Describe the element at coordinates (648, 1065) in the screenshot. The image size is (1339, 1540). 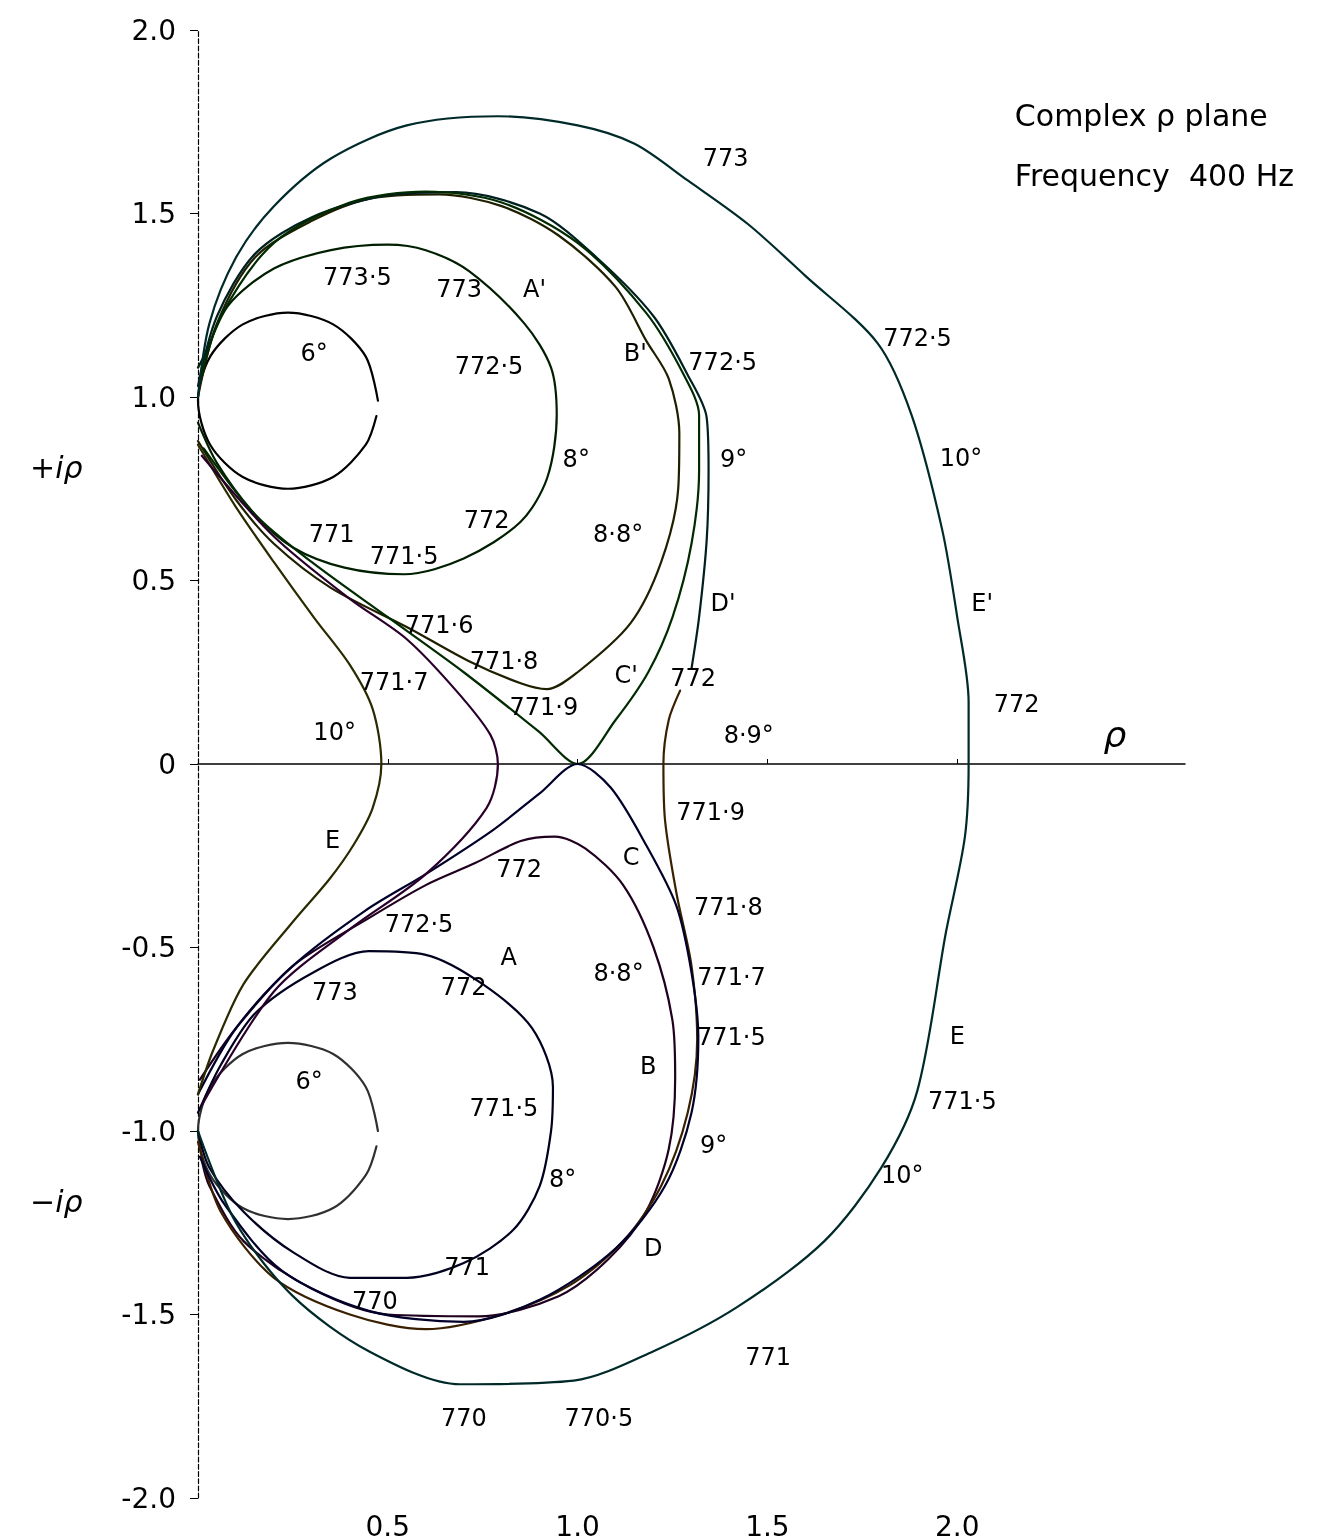
I see `annotation: B` at that location.